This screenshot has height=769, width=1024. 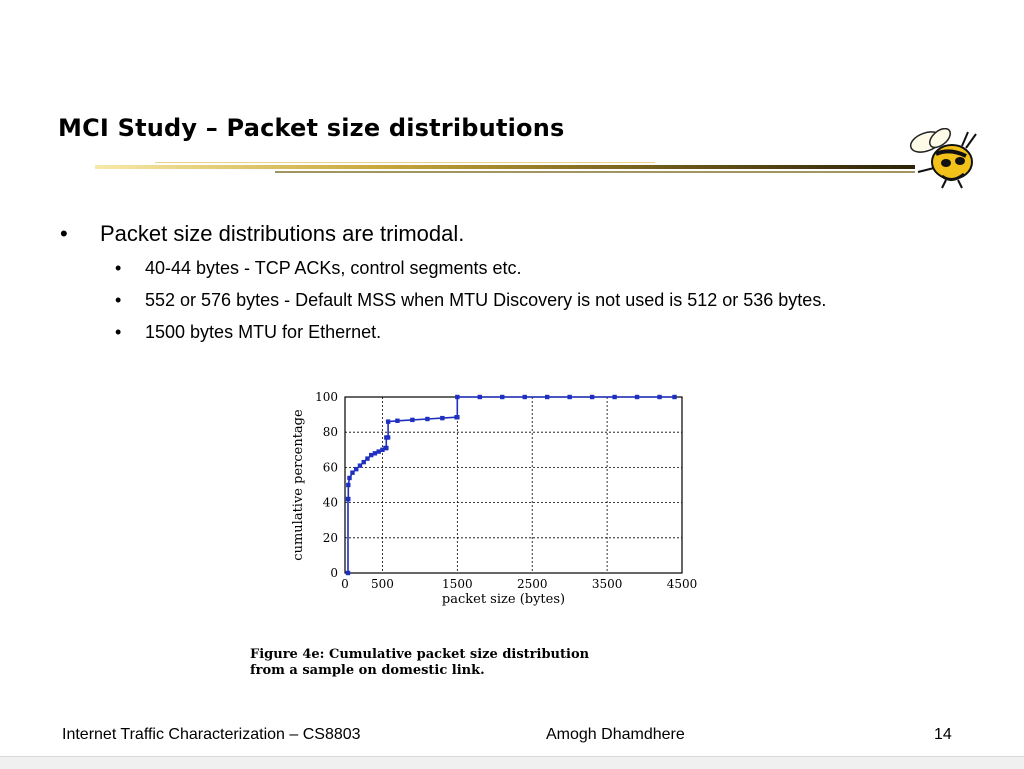 What do you see at coordinates (607, 584) in the screenshot?
I see `x-tick-label: 3500` at bounding box center [607, 584].